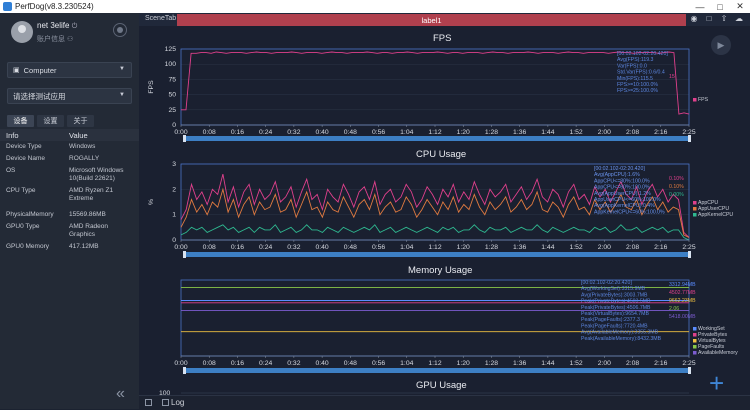 This screenshot has width=750, height=410. Describe the element at coordinates (622, 188) in the screenshot. I see `stat-text: AppCPU<=60%:100.0%` at that location.